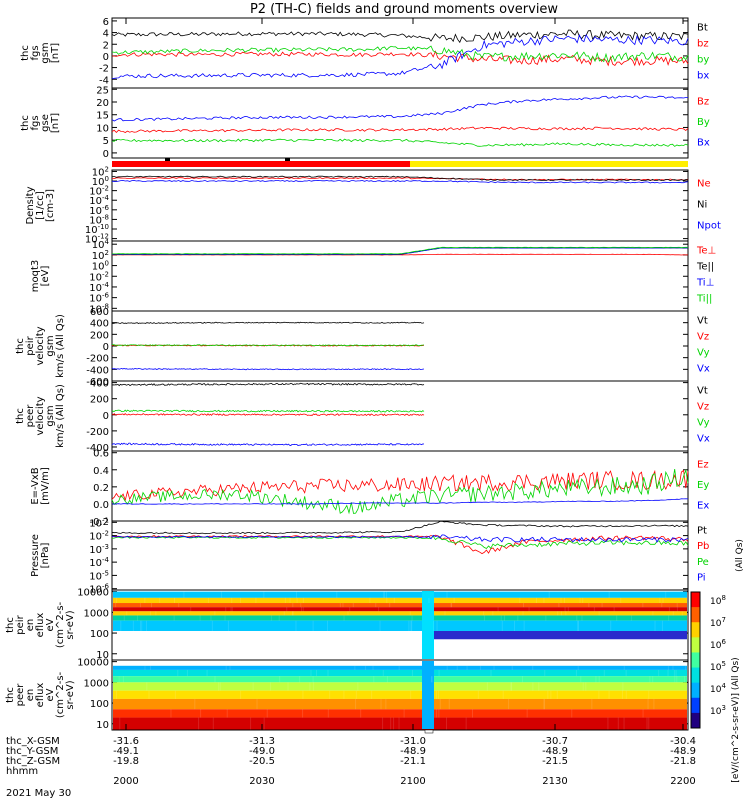 The height and width of the screenshot is (804, 750). I want to click on legend-Vy: Vy, so click(703, 353).